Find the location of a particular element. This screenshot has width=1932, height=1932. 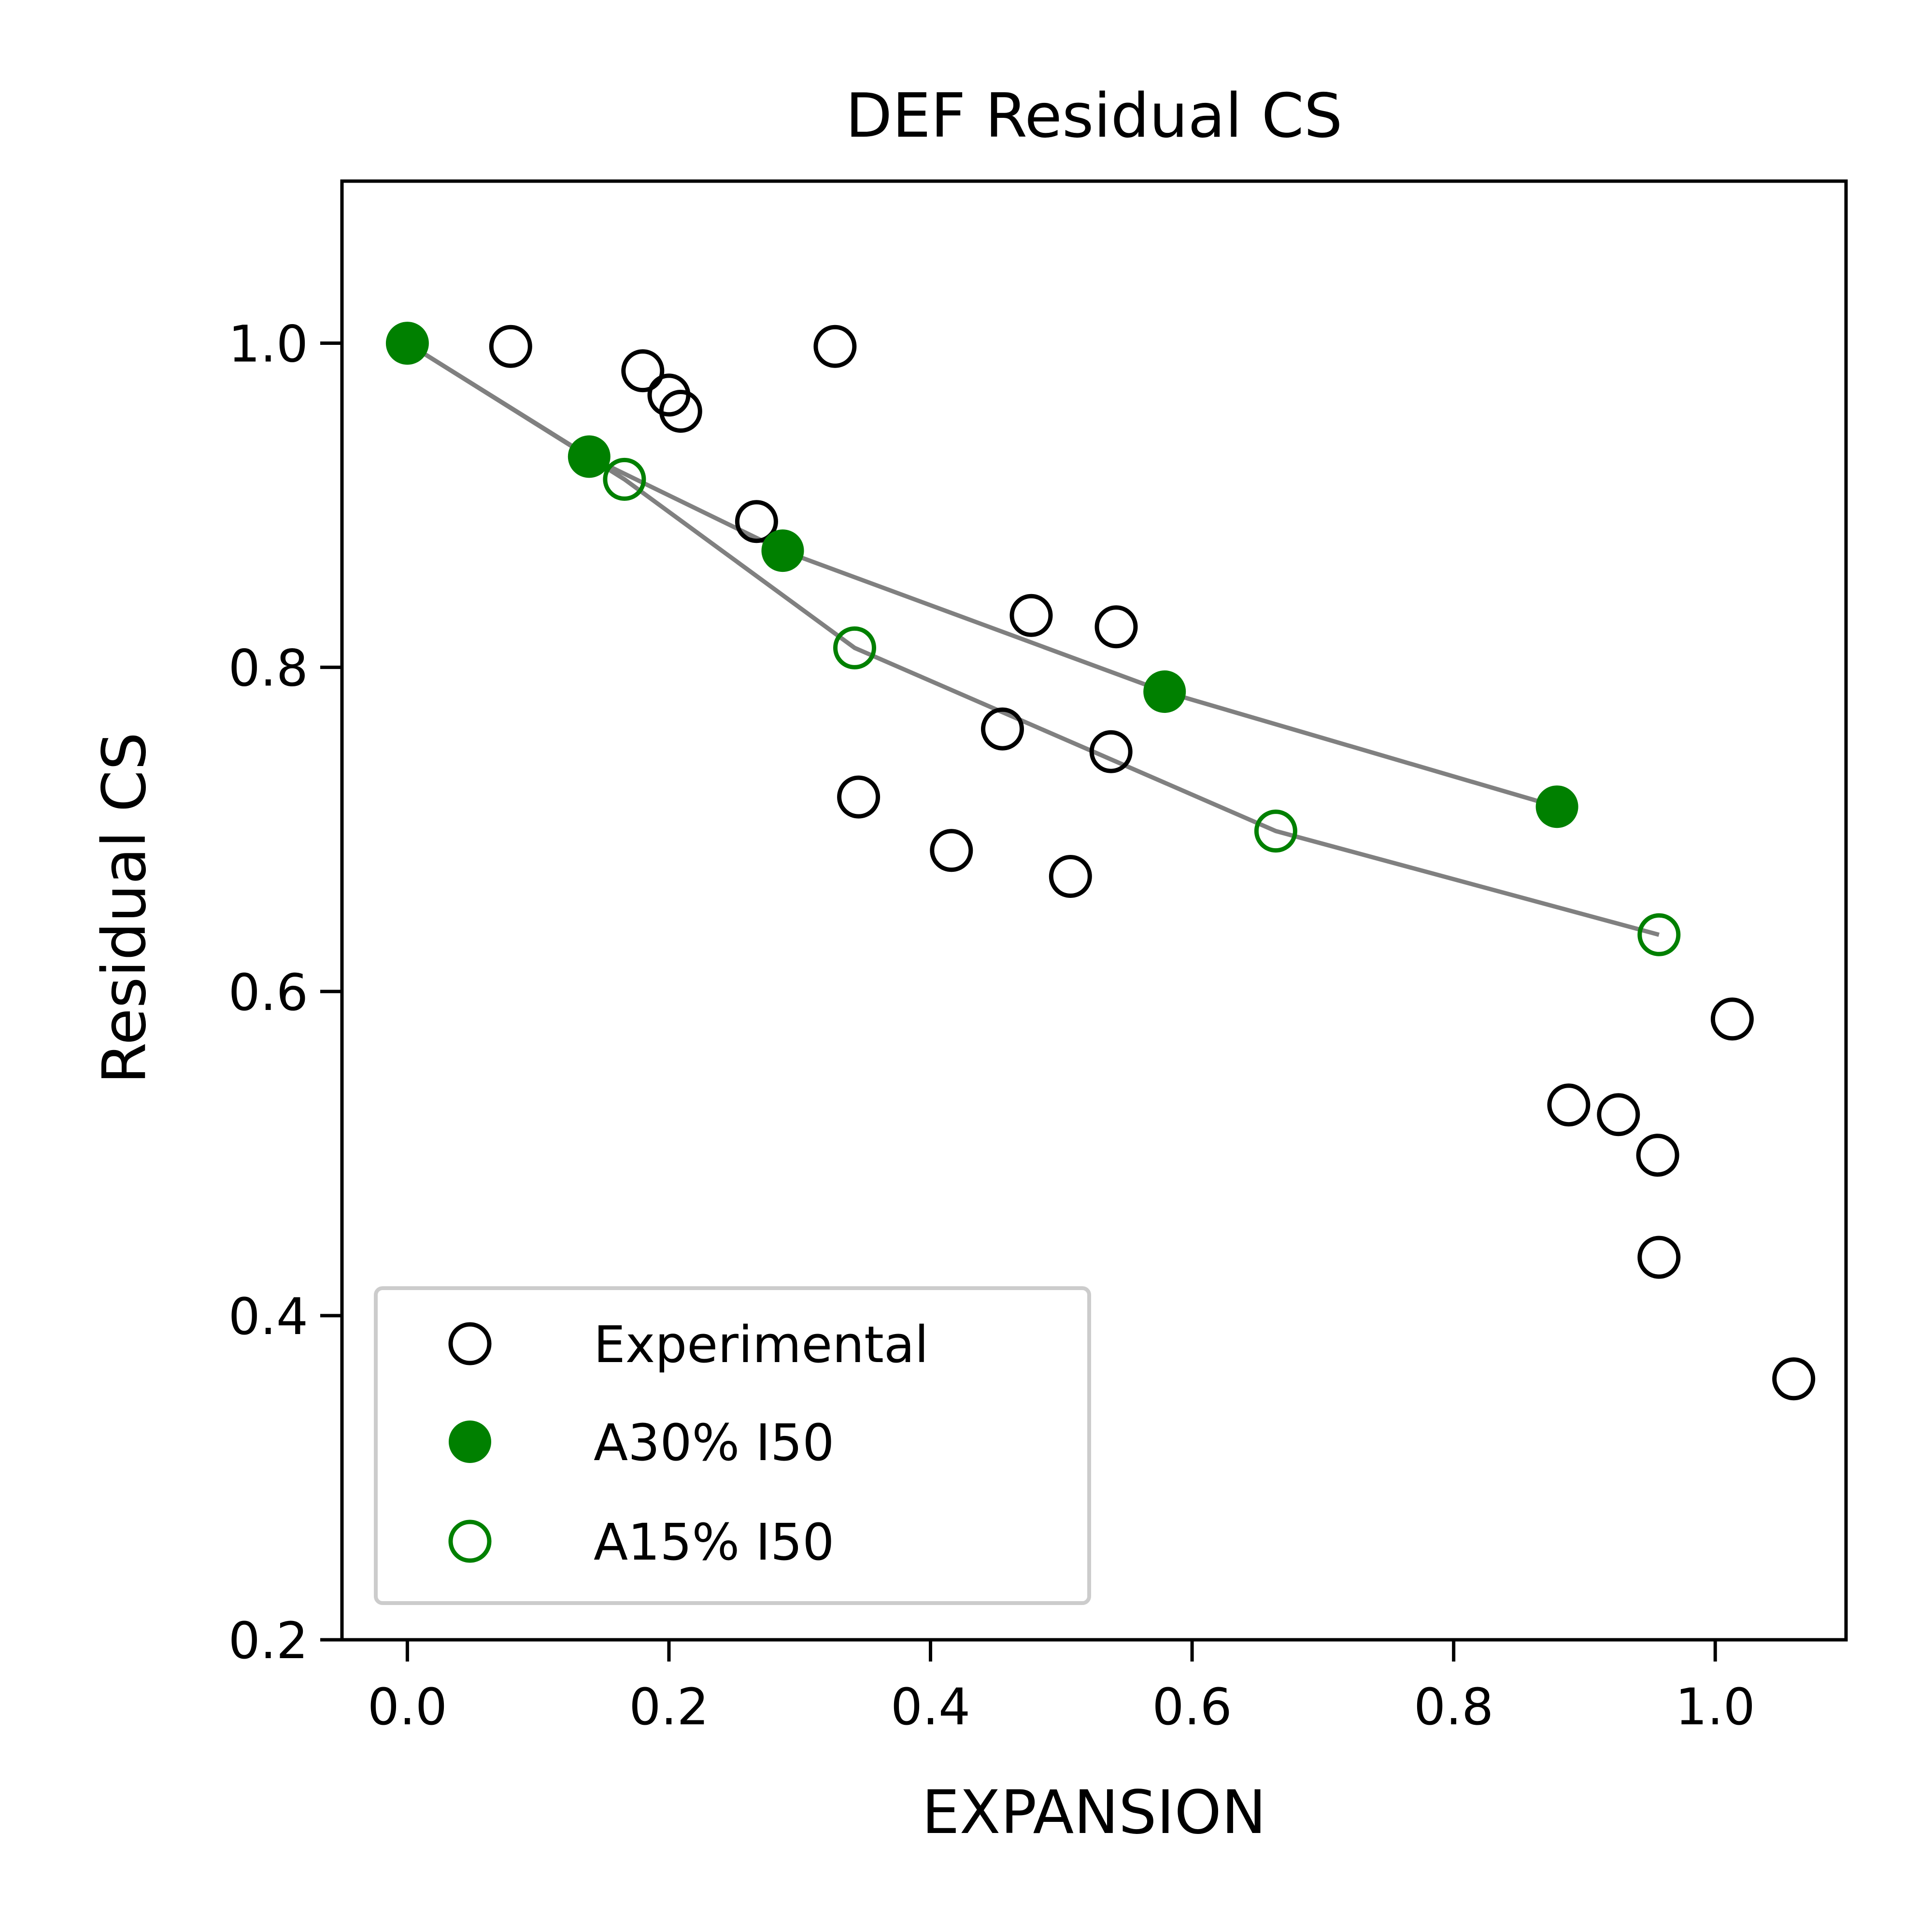

legend-entry: A15% I50 is located at coordinates (641, 1542).